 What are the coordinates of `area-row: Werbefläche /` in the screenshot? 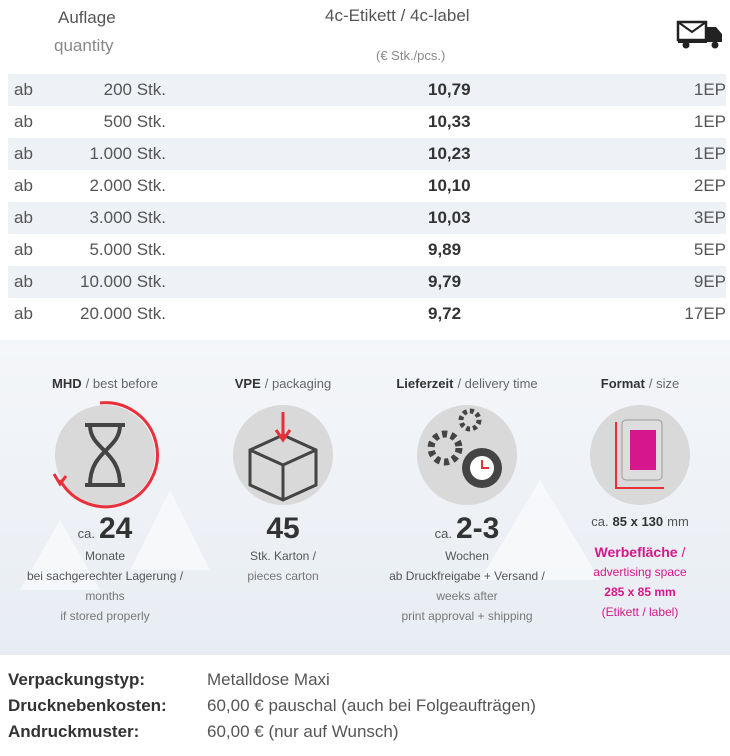 It's located at (640, 552).